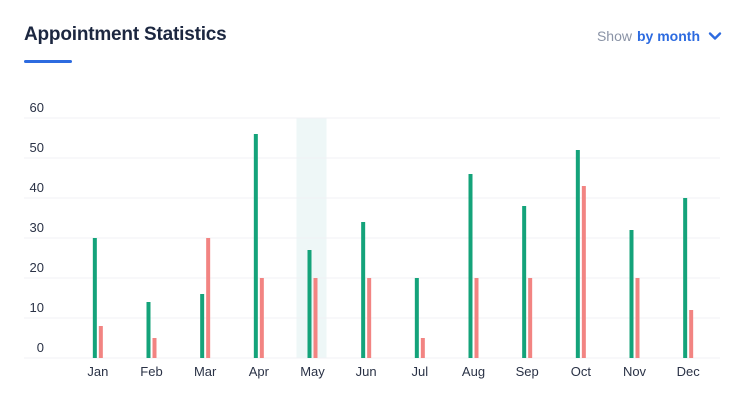 This screenshot has height=406, width=744. Describe the element at coordinates (416, 318) in the screenshot. I see `bar-series-1-jul` at that location.